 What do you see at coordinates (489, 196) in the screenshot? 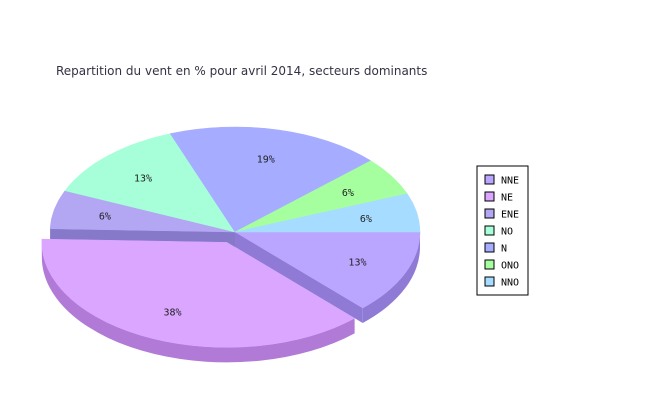
I see `legend-swatch-ne` at bounding box center [489, 196].